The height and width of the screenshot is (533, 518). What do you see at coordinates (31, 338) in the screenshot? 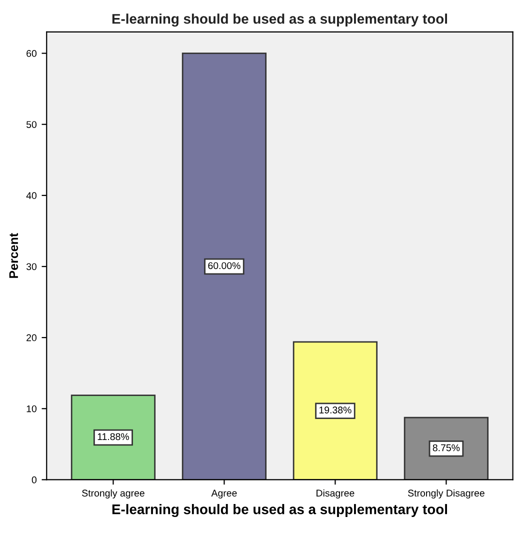
I see `y-tick-label: 20` at bounding box center [31, 338].